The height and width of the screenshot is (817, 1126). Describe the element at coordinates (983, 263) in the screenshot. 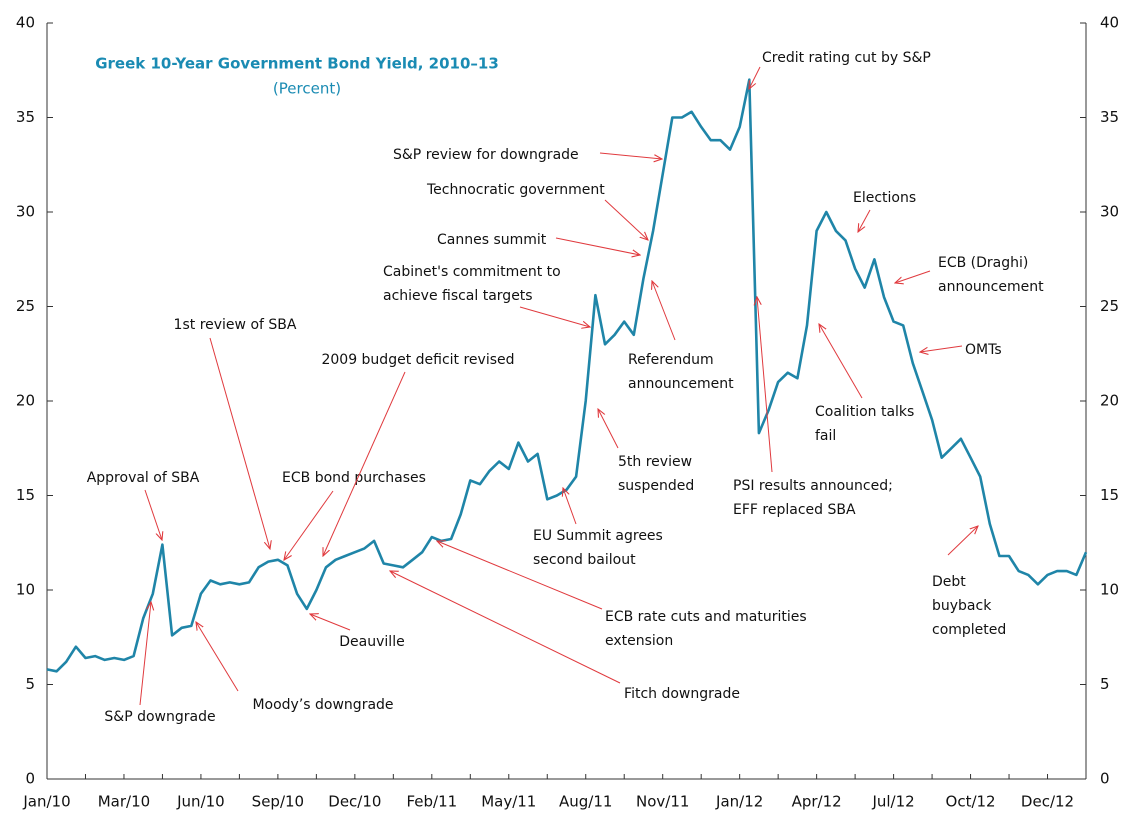

I see `annotation: ECB (Draghi)` at that location.